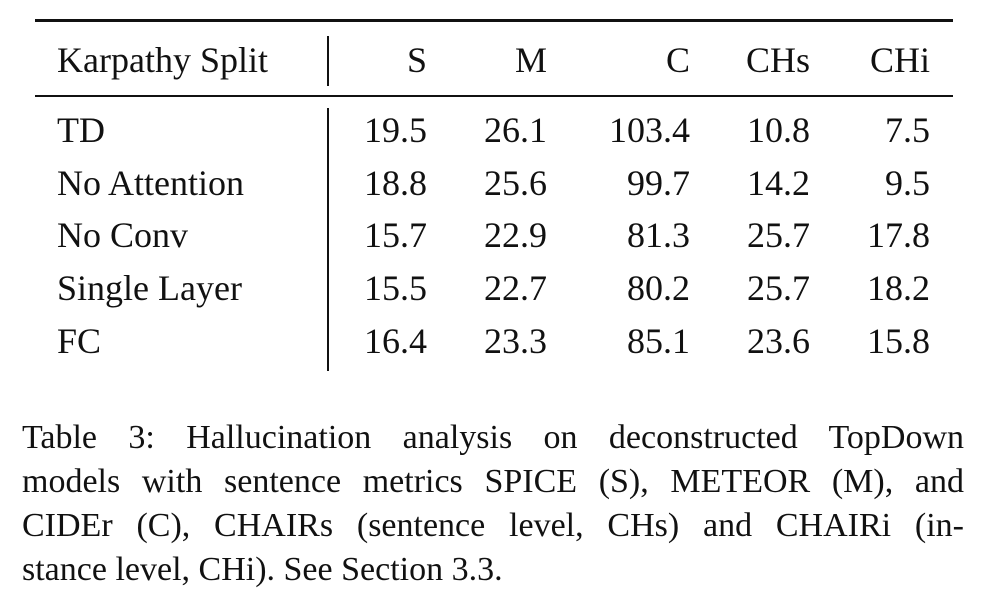  I want to click on row-cell: 15.8, so click(898, 340).